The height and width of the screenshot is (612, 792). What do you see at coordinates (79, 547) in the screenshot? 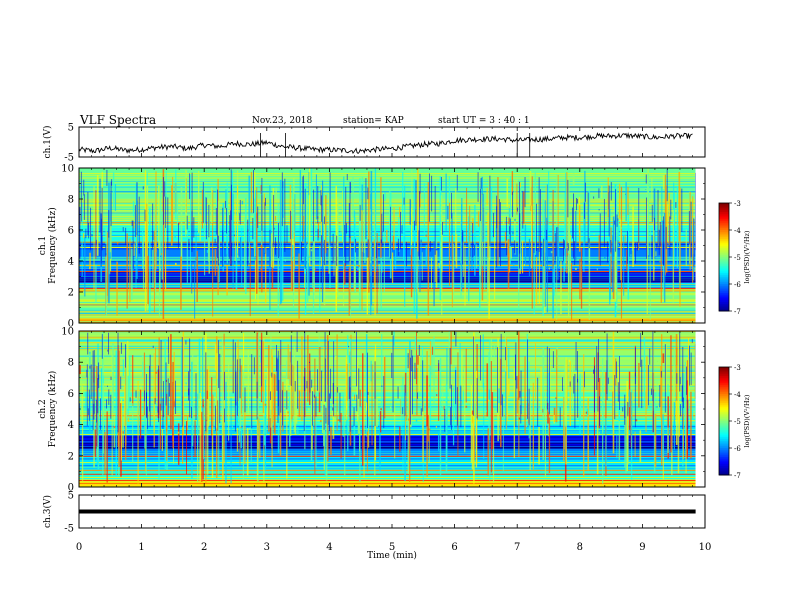
I see `x-tick-label: 0` at bounding box center [79, 547].